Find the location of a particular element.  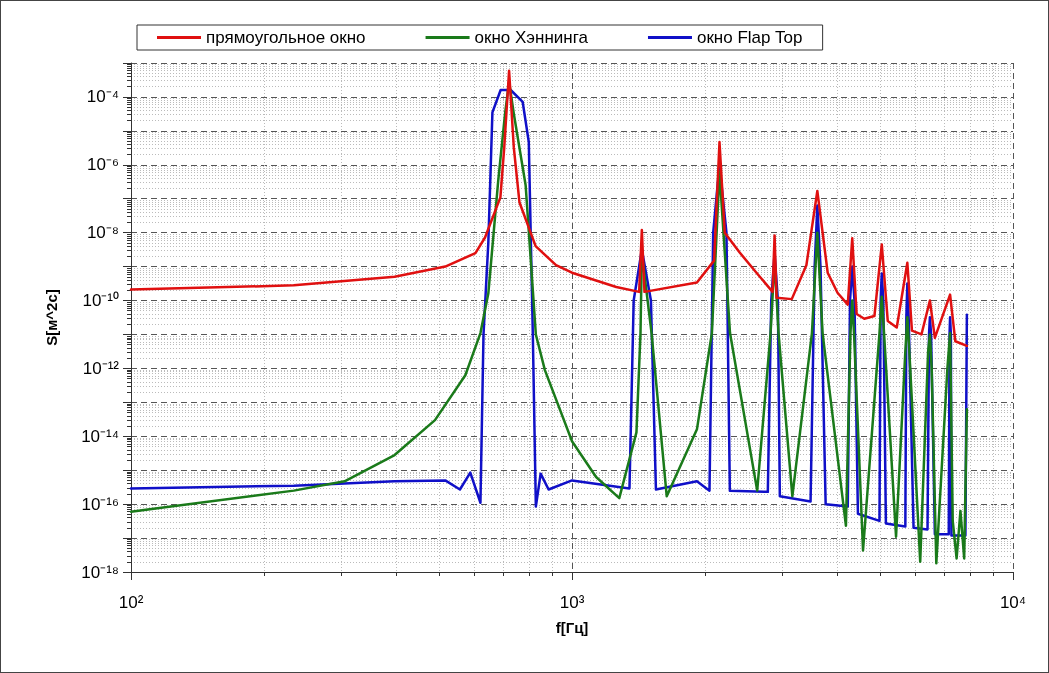

legend-label: прямоугольное окно is located at coordinates (286, 37).